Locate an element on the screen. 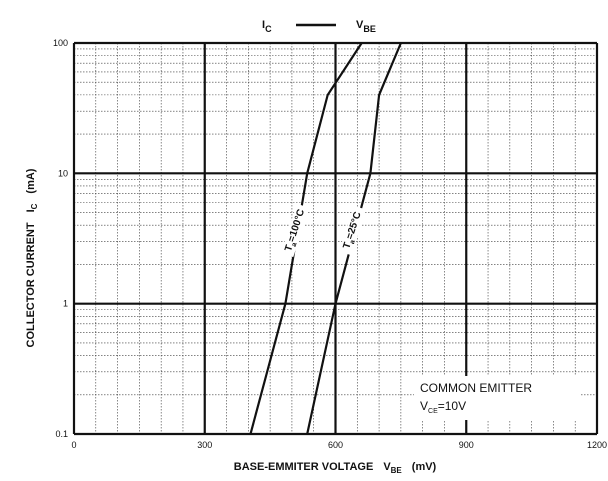 This screenshot has width=608, height=481. chart-title: IC VBE is located at coordinates (319, 26).